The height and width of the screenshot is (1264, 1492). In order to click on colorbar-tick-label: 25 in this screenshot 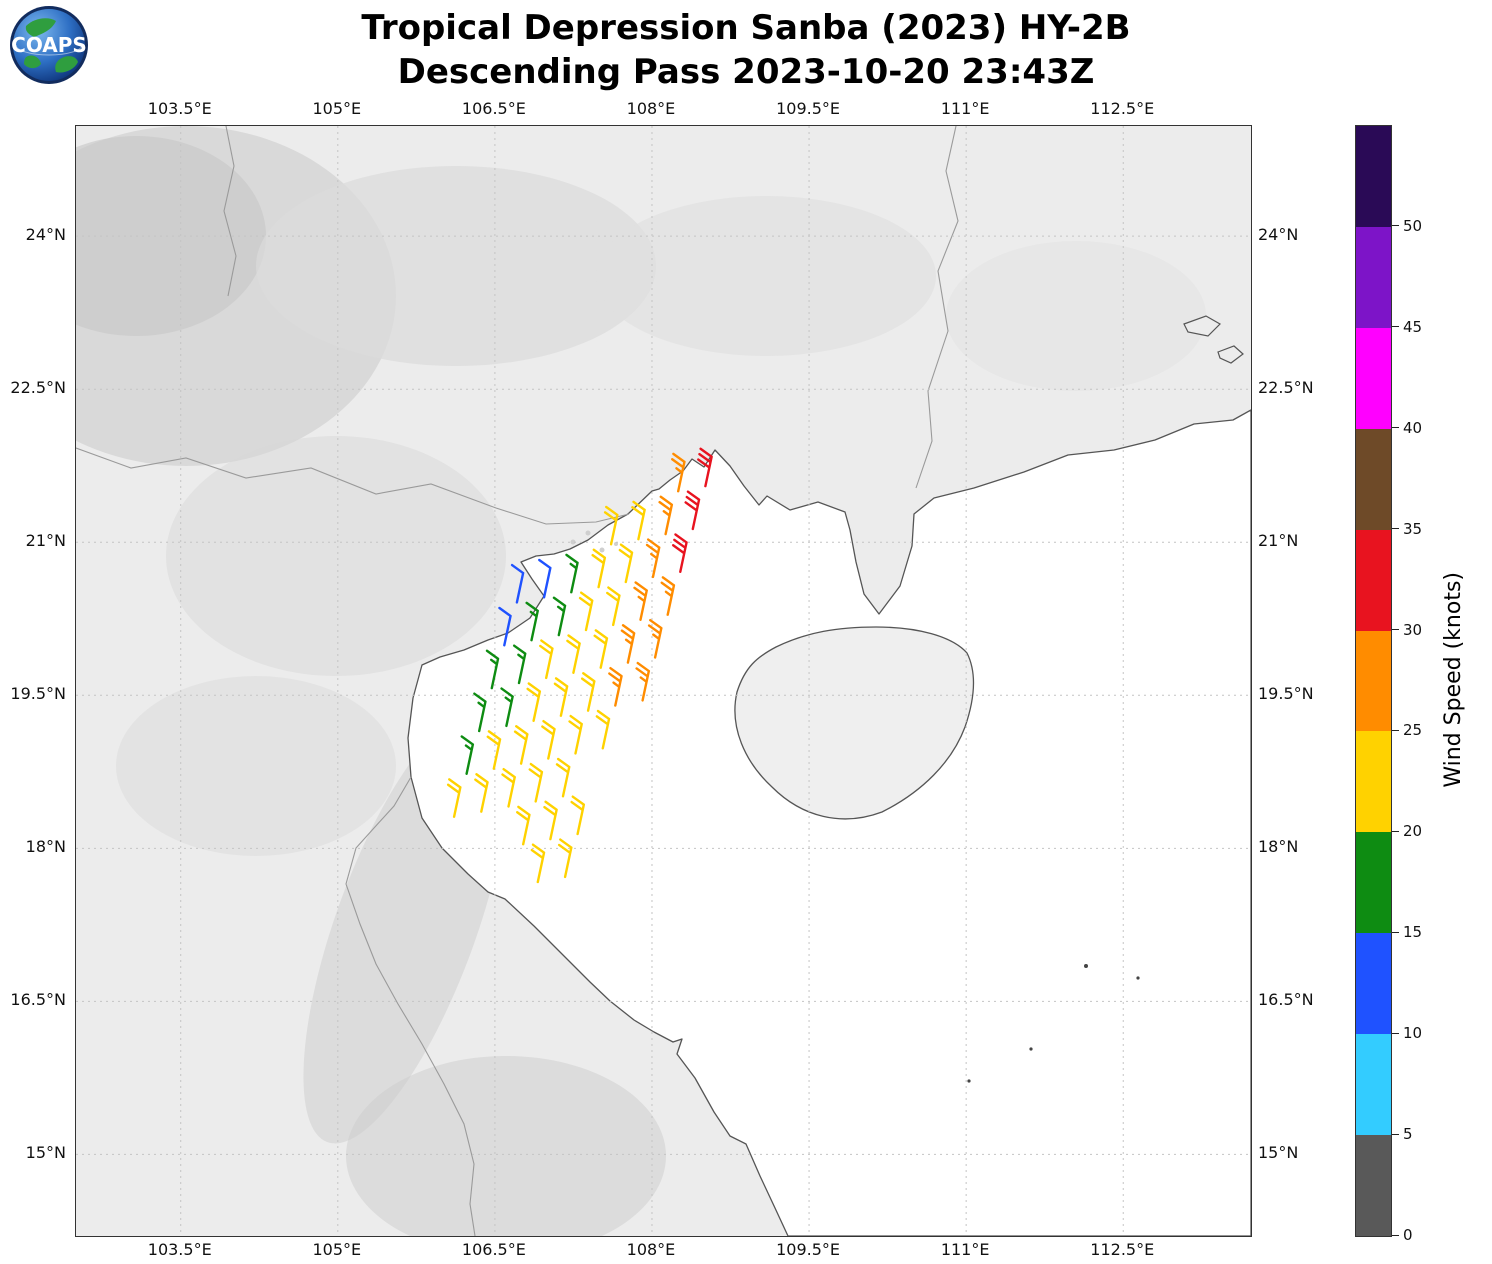, I will do `click(1413, 730)`.